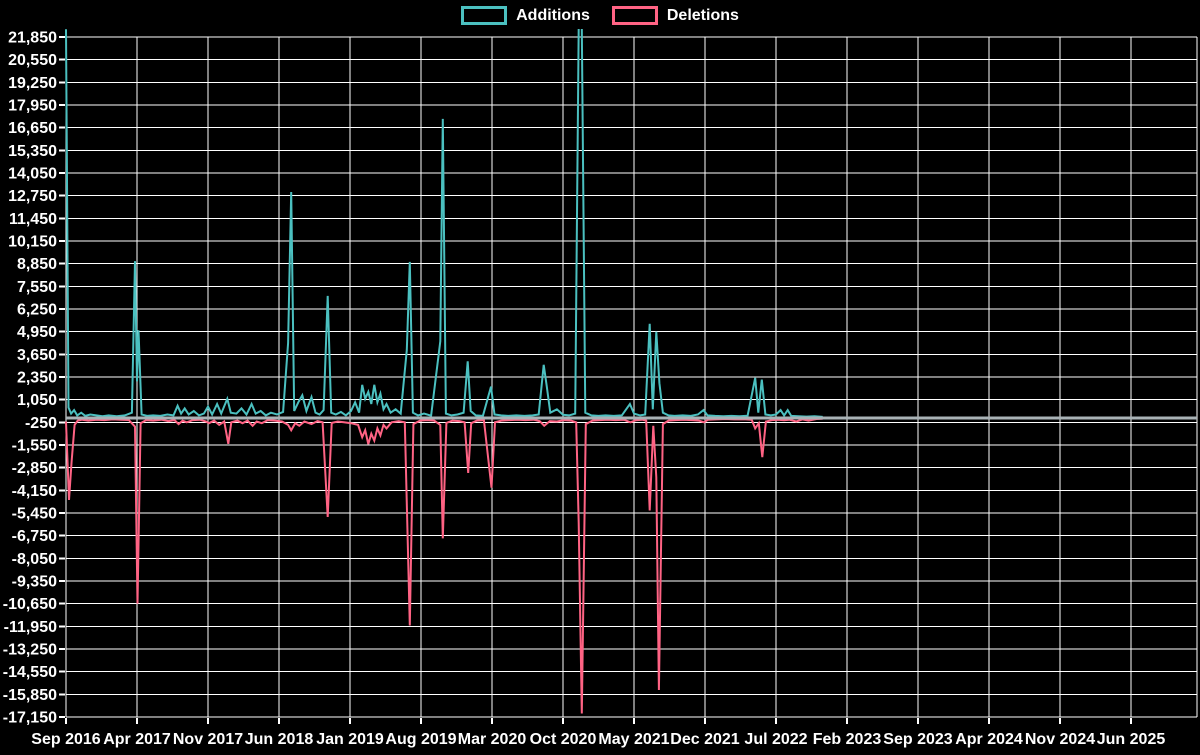 The image size is (1200, 755). What do you see at coordinates (37, 264) in the screenshot?
I see `y-axis-label: 8,850` at bounding box center [37, 264].